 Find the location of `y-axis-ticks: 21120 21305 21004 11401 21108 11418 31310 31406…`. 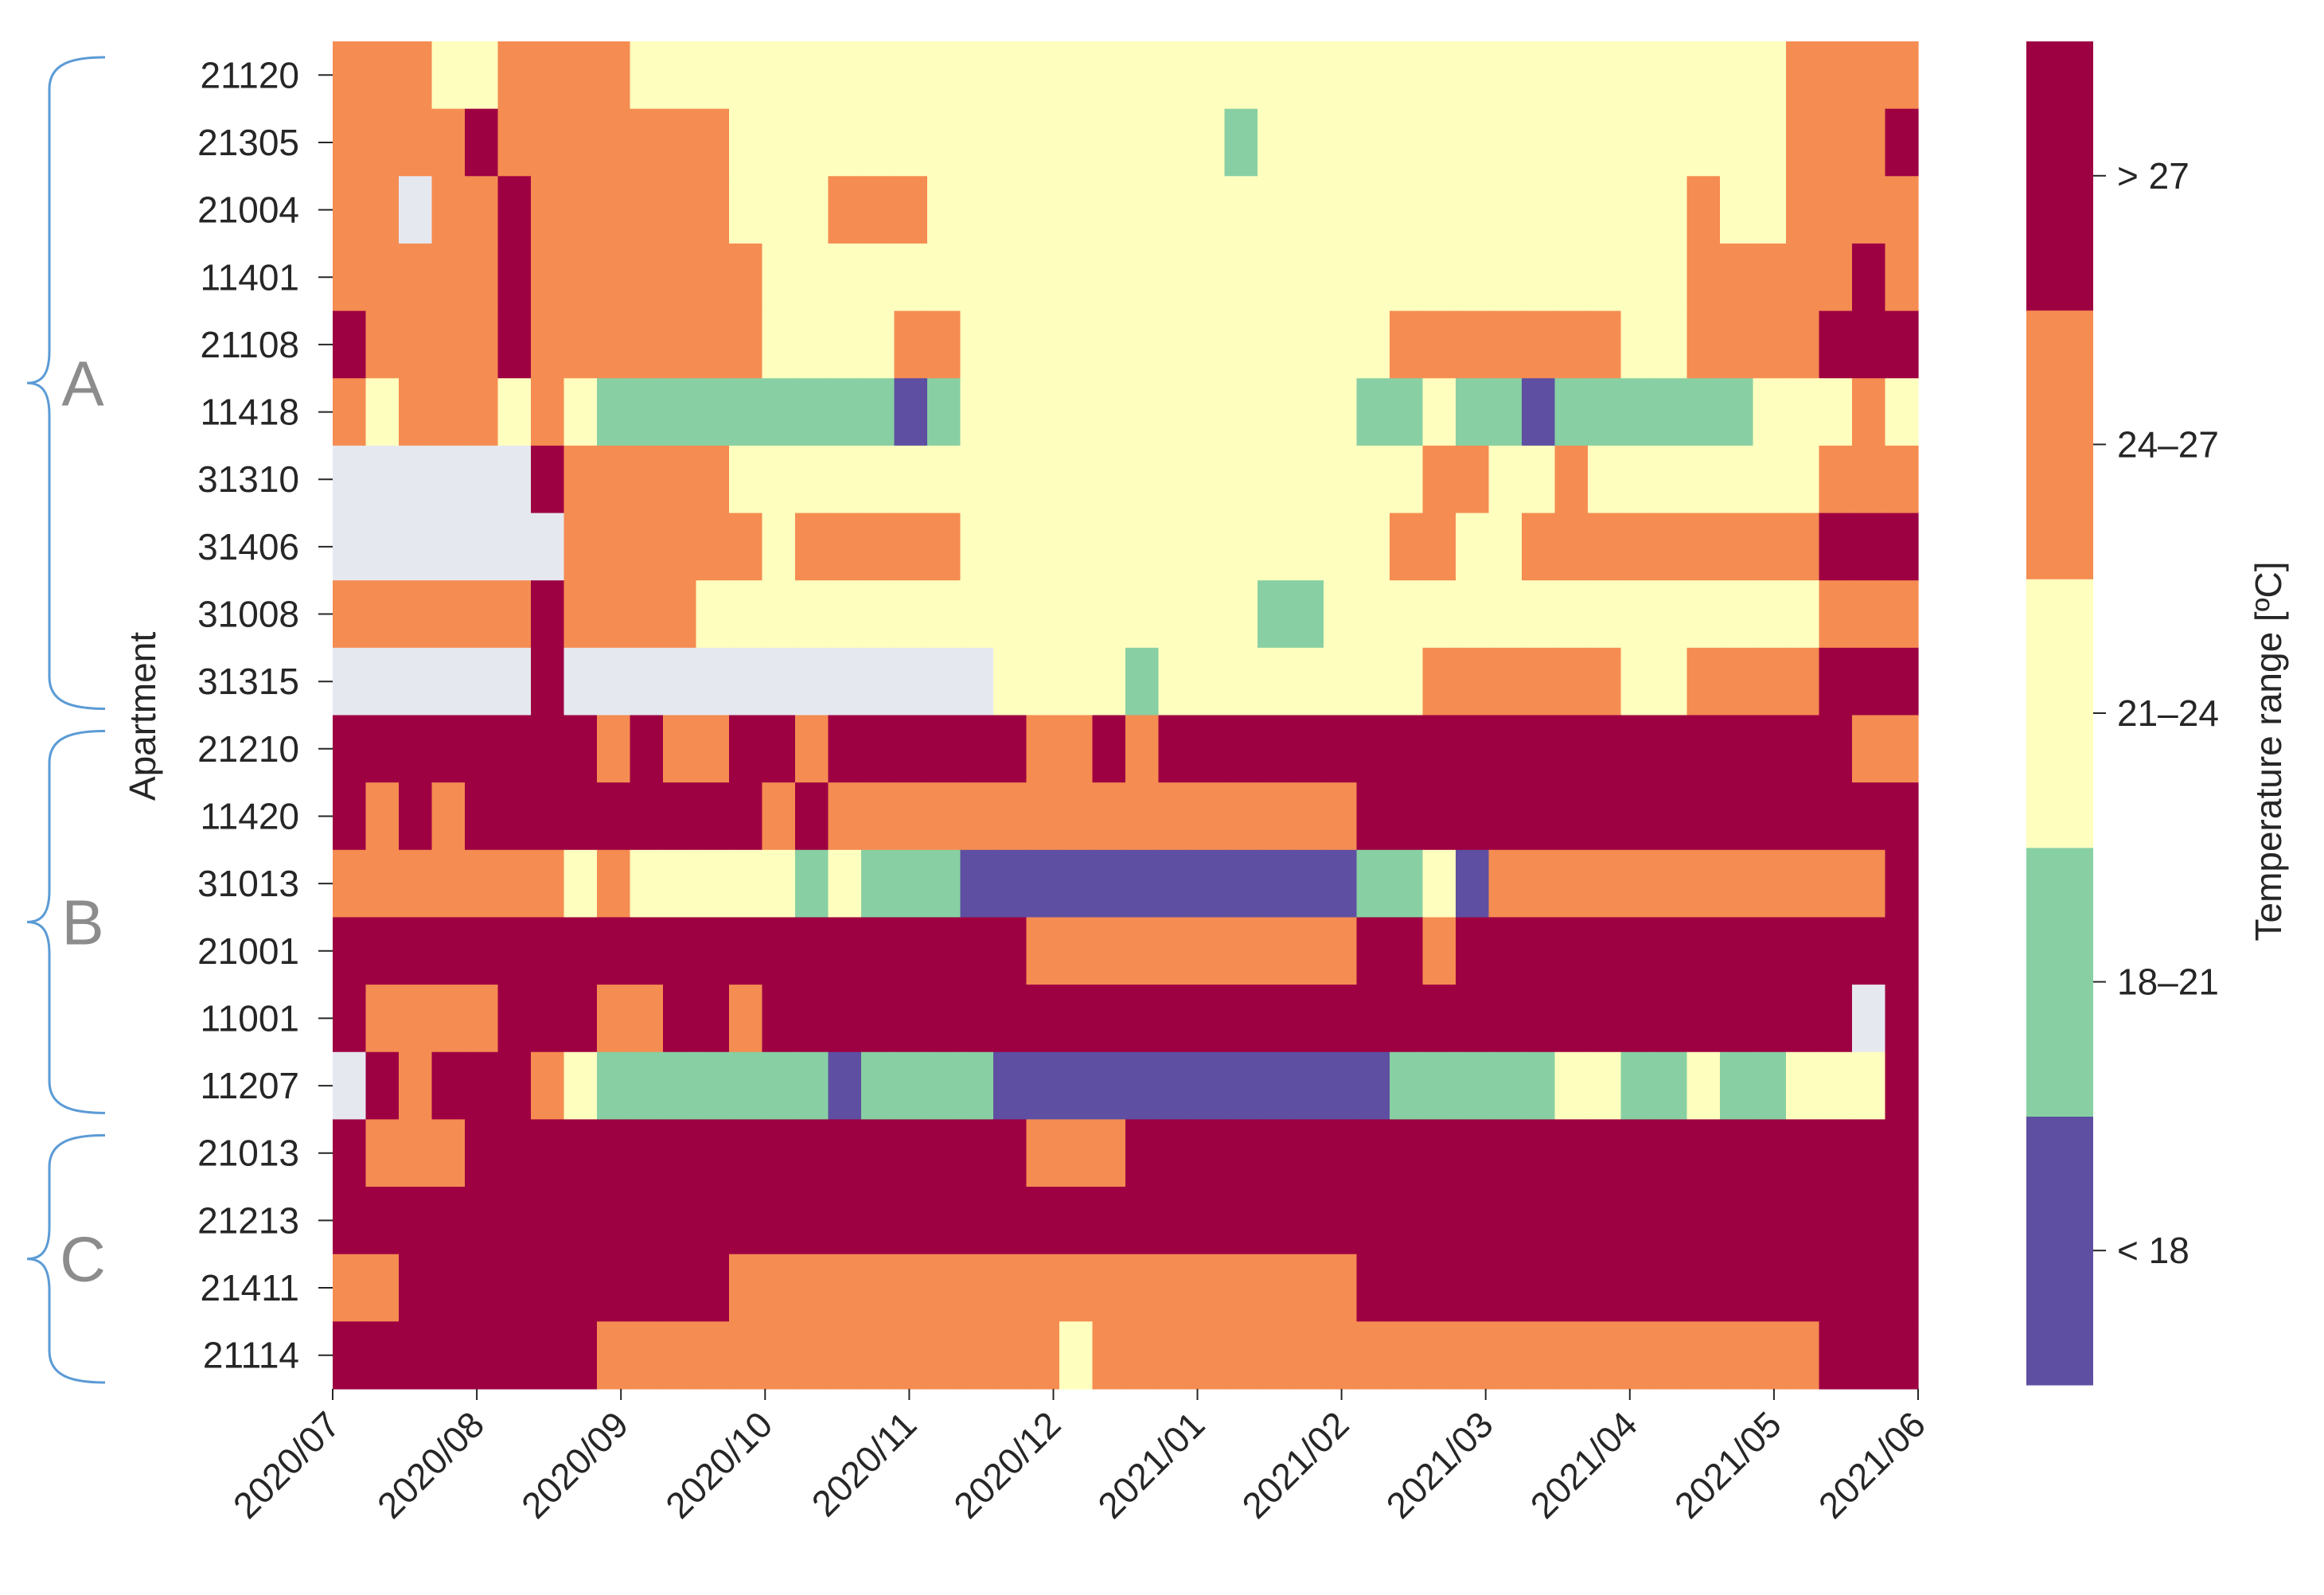

y-axis-ticks: 21120 21305 21004 11401 21108 11418 31310 31406… is located at coordinates (265, 715).